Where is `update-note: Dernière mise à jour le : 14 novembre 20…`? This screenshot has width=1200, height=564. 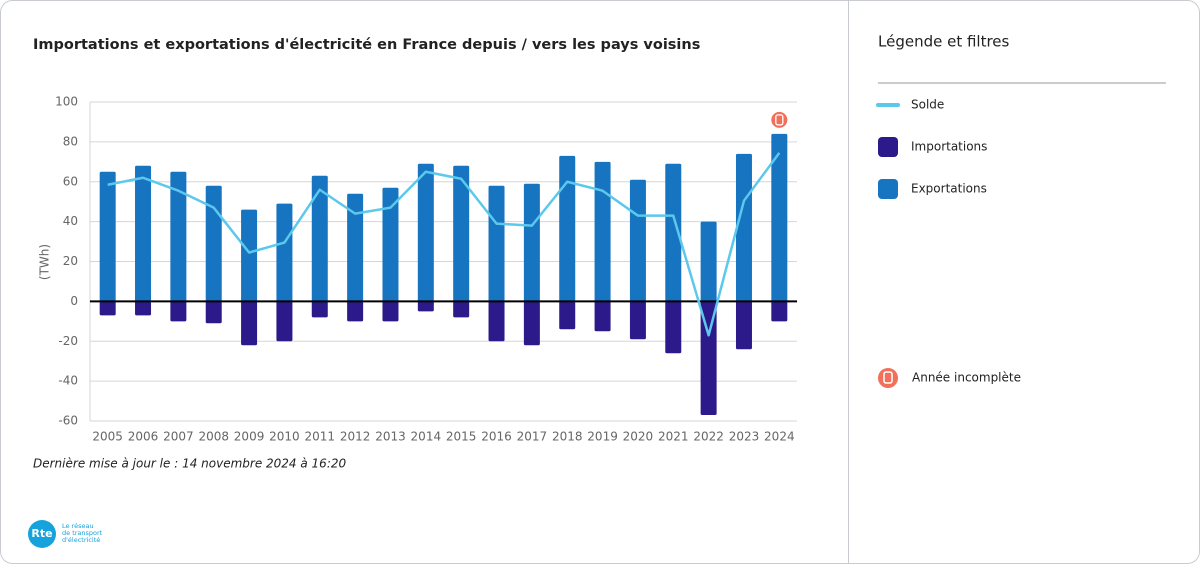 update-note: Dernière mise à jour le : 14 novembre 20… is located at coordinates (189, 464).